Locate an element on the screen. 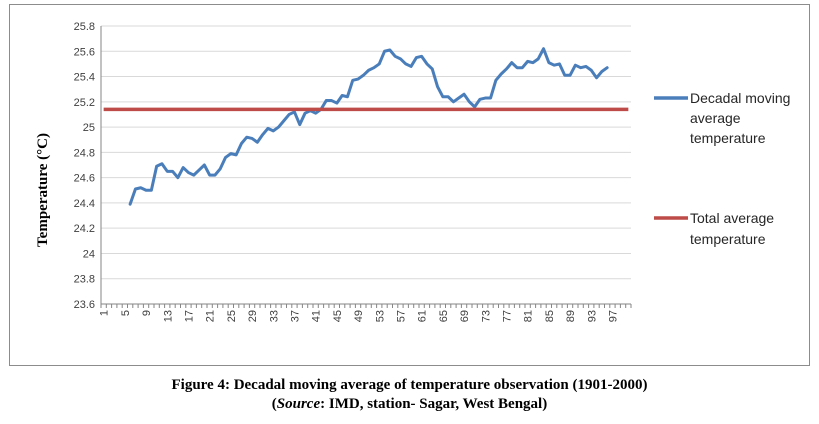 This screenshot has height=424, width=819. x-tick-label: 89 is located at coordinates (571, 316).